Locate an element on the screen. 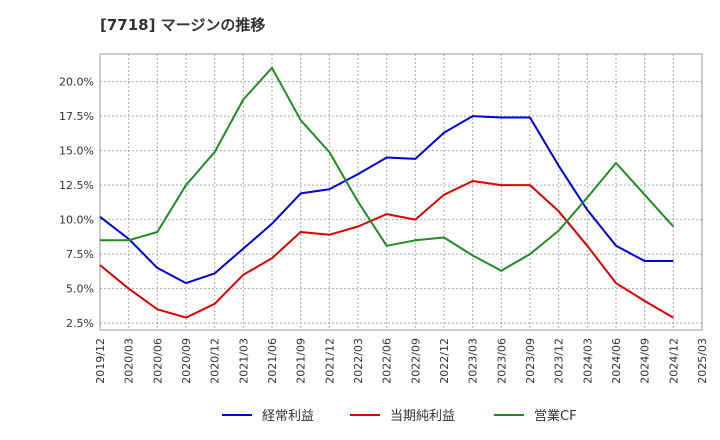 The image size is (720, 440). x-tick-label: 2024/03 is located at coordinates (587, 361).